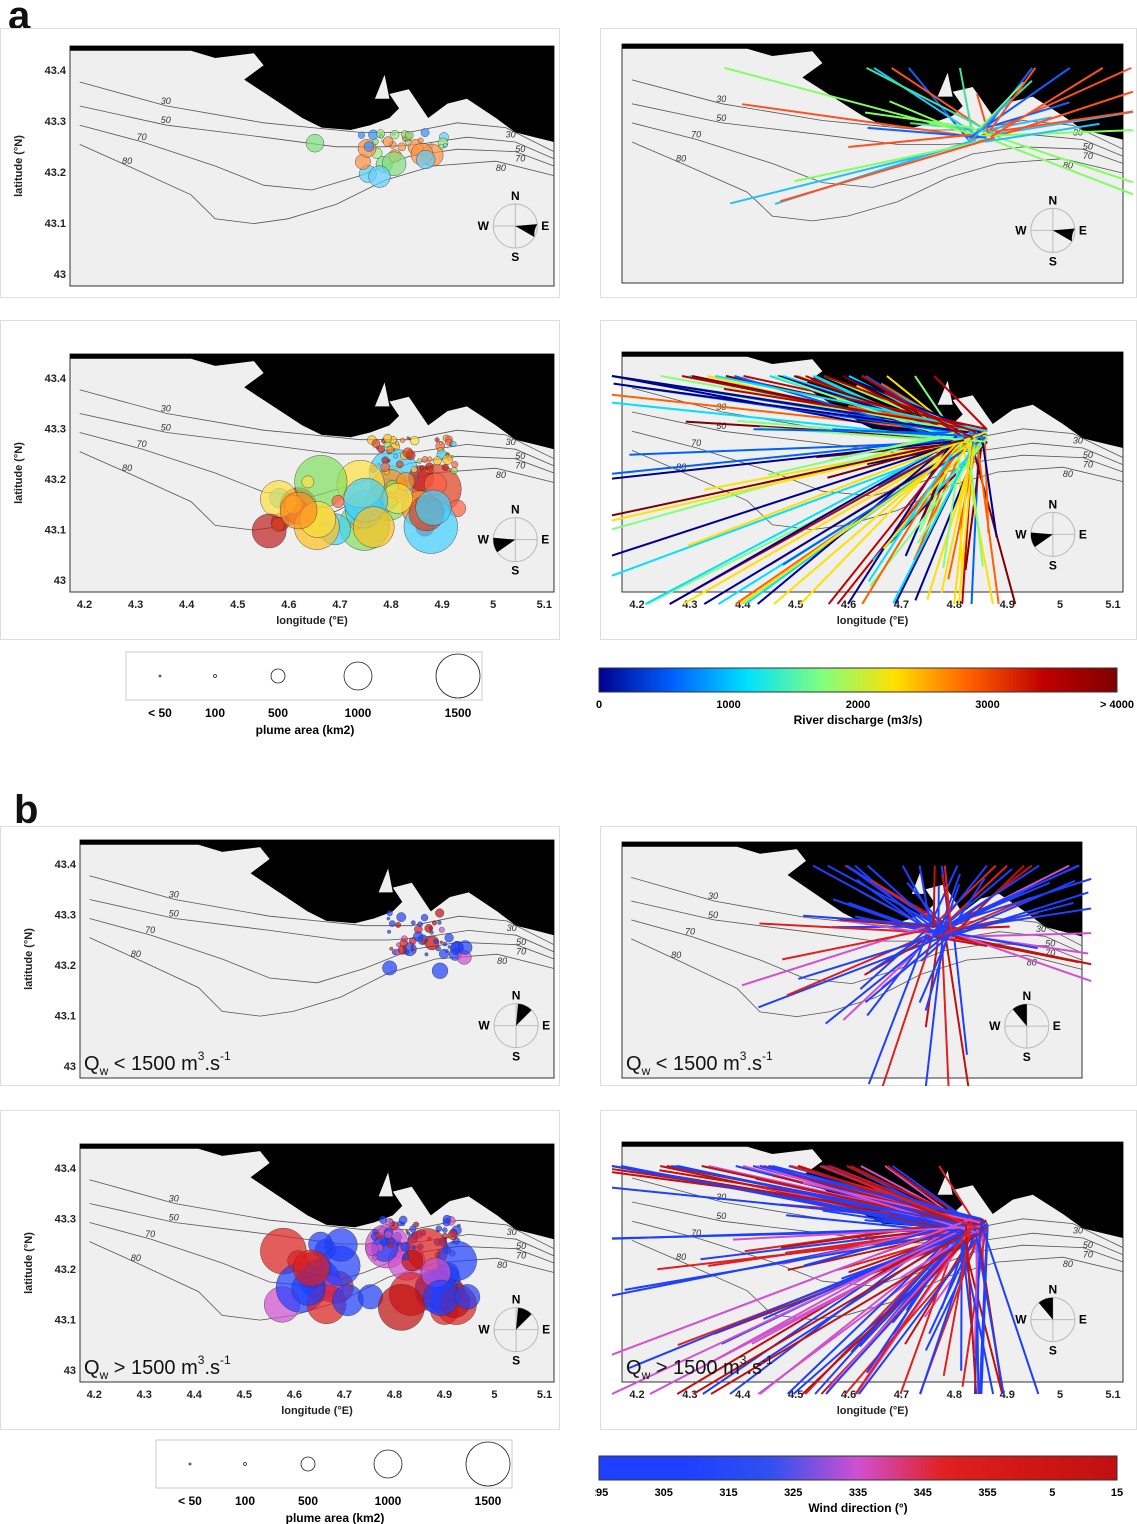 The height and width of the screenshot is (1524, 1137). What do you see at coordinates (515, 257) in the screenshot?
I see `compass-s: S` at bounding box center [515, 257].